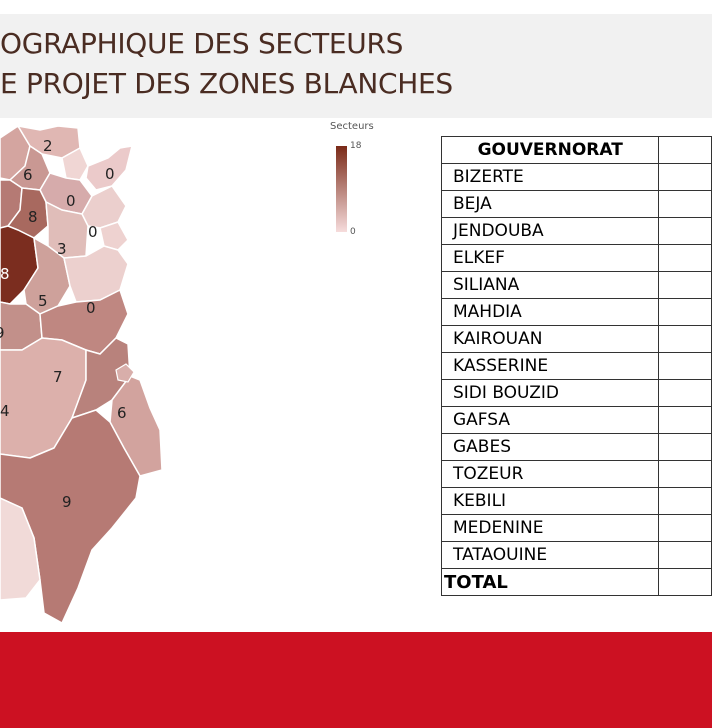 The image size is (712, 728). Describe the element at coordinates (202, 43) in the screenshot. I see `page-title-line-1: OGRAPHIQUE DES SECTEURS` at that location.